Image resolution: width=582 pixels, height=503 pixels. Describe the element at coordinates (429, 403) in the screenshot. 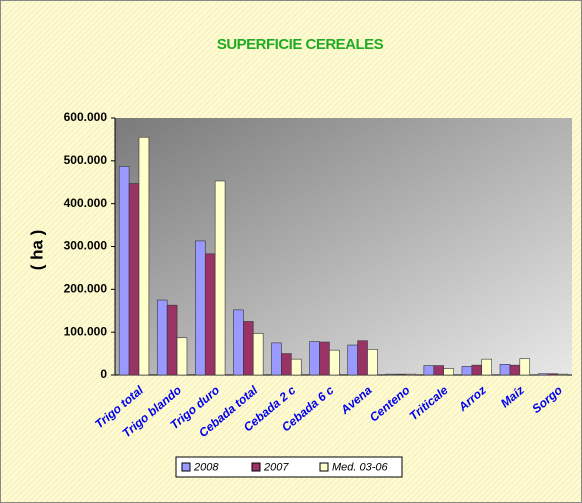

I see `x-tick-label: Triticale` at that location.